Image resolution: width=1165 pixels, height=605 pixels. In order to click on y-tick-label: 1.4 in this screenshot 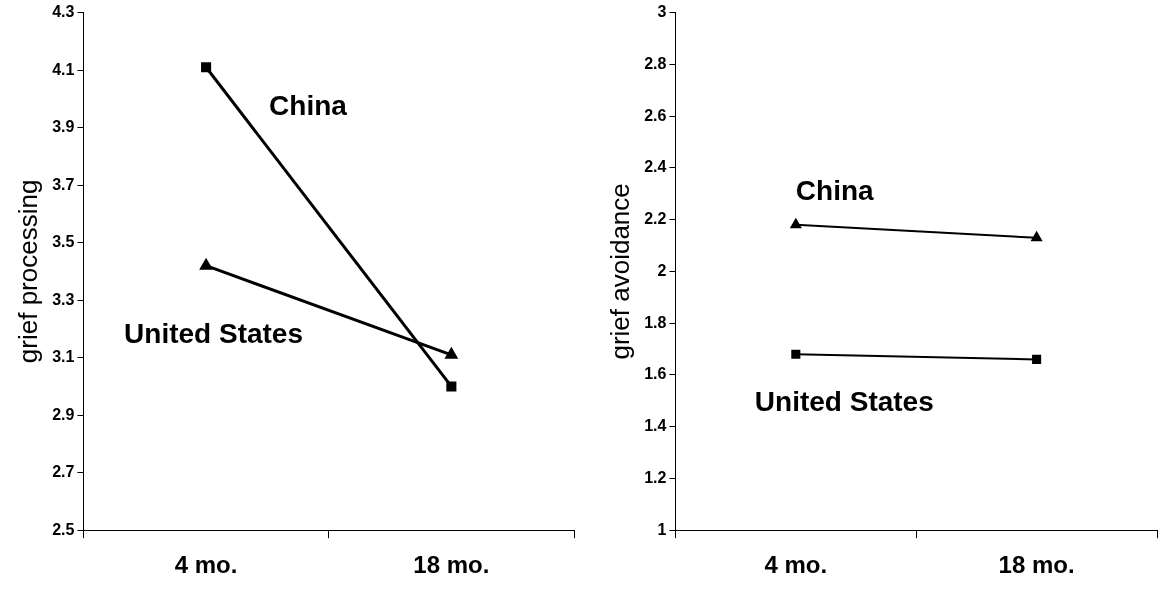, I will do `click(655, 426)`.